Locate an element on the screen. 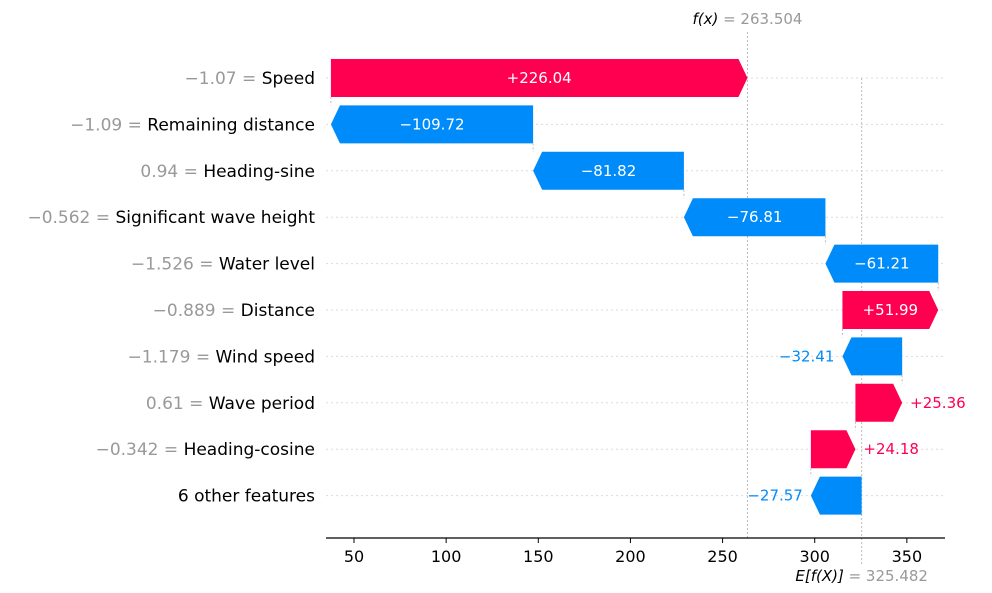  feature-value: −1.09 is located at coordinates (96, 125).